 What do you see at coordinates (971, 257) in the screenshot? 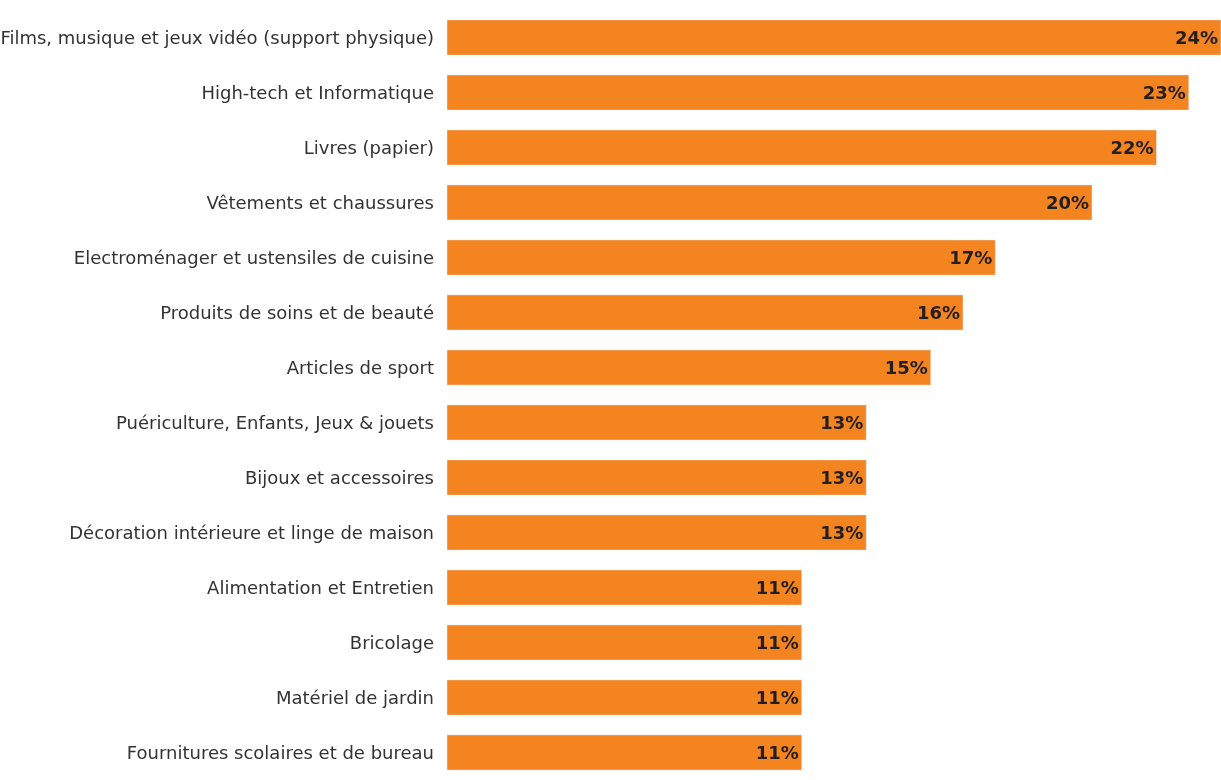
I see `data-label: 17%` at bounding box center [971, 257].